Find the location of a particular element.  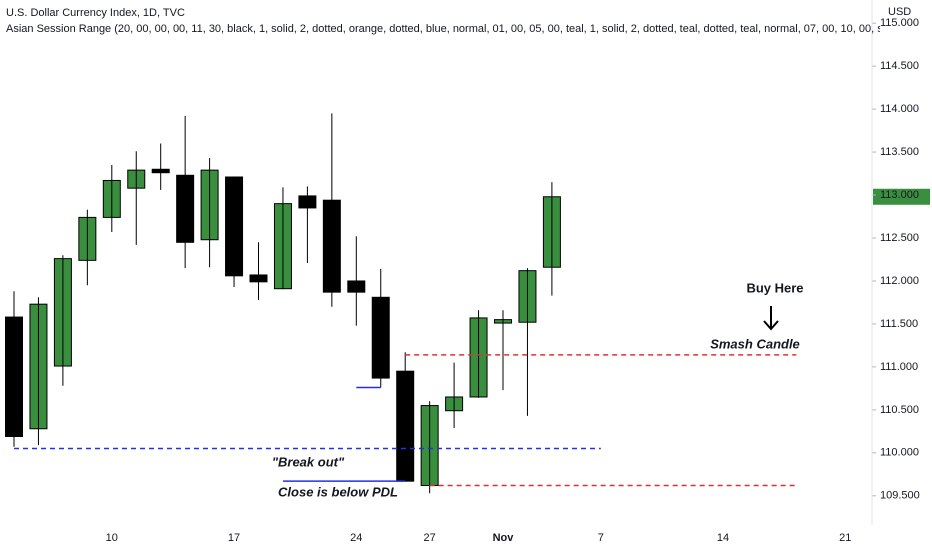

x-tick-label: 24 is located at coordinates (356, 538).